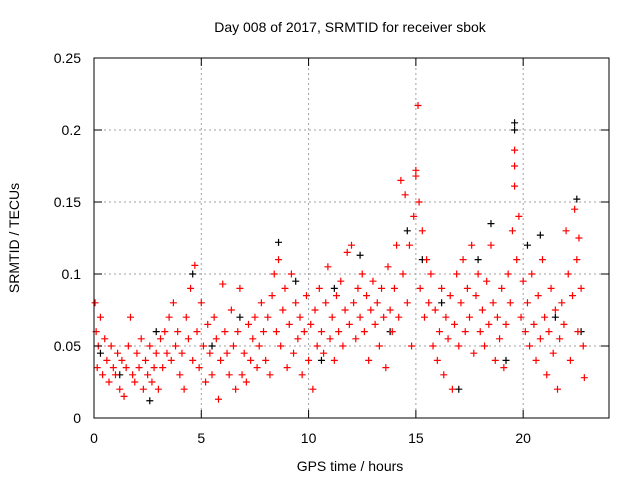  What do you see at coordinates (67, 346) in the screenshot?
I see `y-tick-label: 0.05` at bounding box center [67, 346].